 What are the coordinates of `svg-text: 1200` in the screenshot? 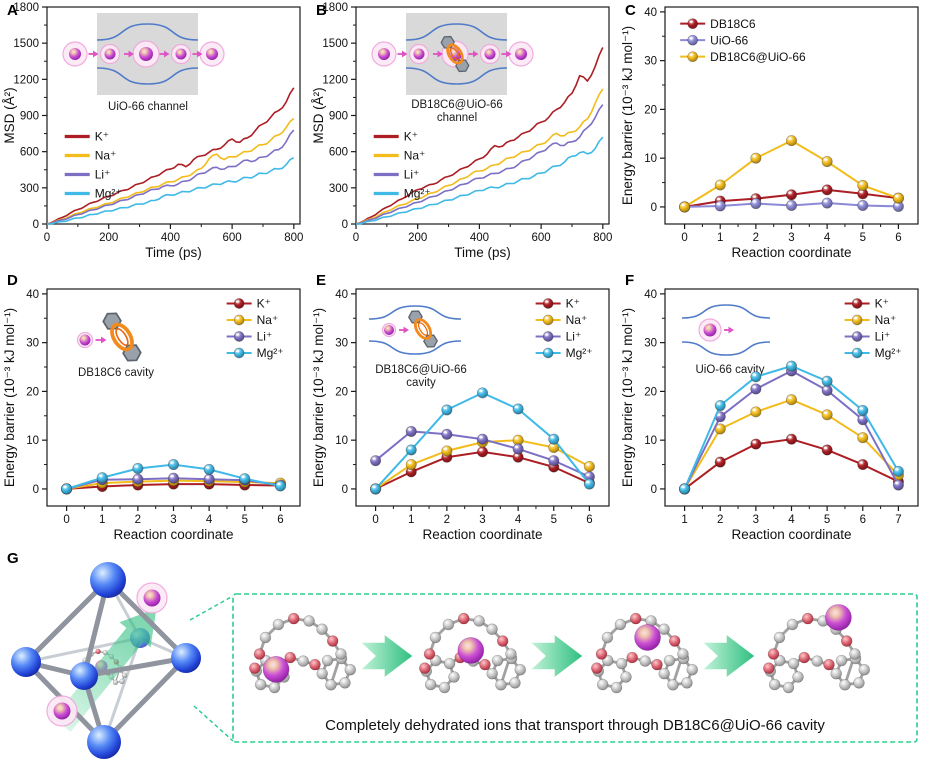 It's located at (335, 80).